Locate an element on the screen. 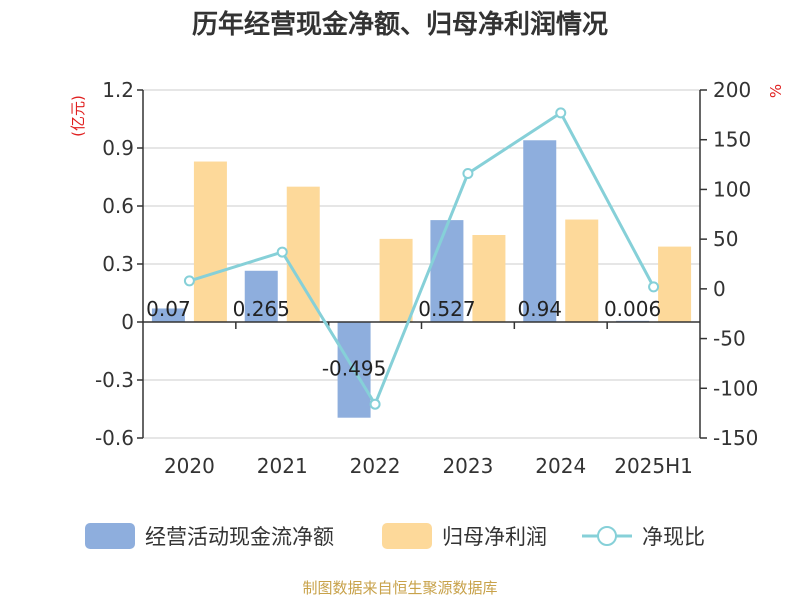 The width and height of the screenshot is (800, 600). data-labels: 0.07 0.265 -0.495 0.527 0.94 0.006 is located at coordinates (403, 339).